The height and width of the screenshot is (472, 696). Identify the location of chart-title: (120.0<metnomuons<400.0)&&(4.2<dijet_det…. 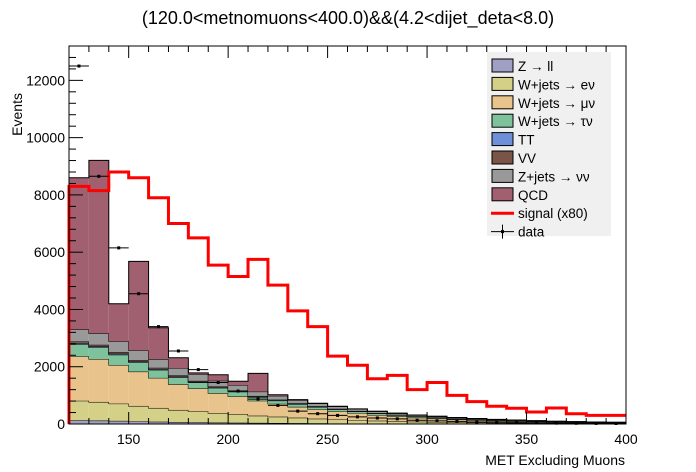
(348, 18).